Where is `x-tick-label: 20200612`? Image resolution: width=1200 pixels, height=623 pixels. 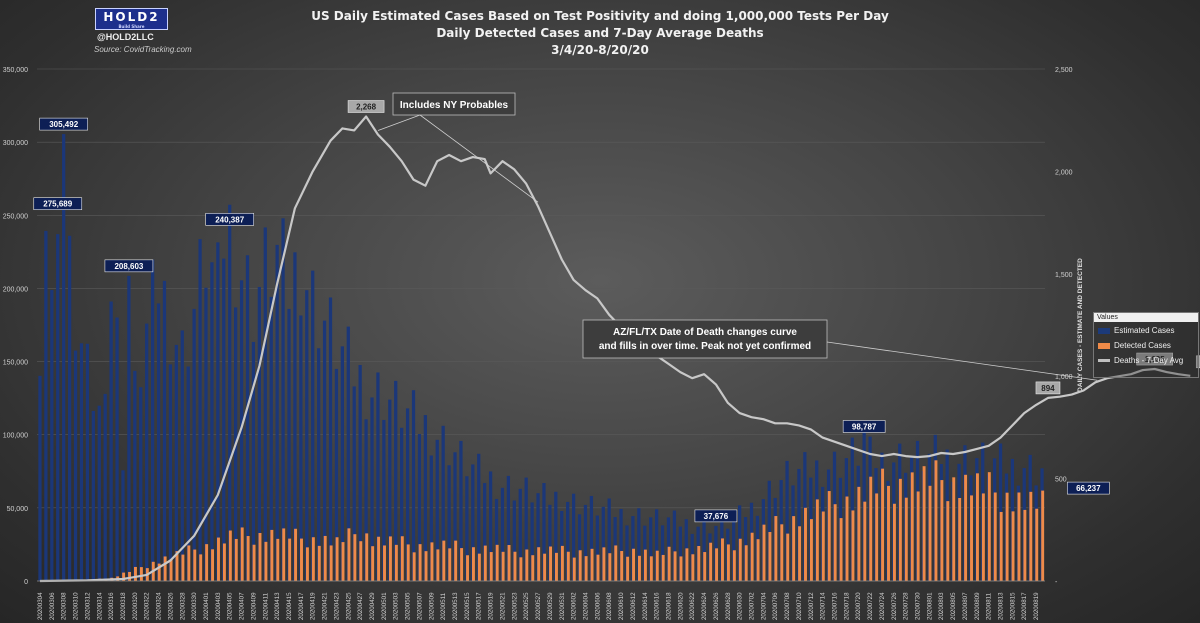
x-tick-label: 20200612 is located at coordinates (633, 606).